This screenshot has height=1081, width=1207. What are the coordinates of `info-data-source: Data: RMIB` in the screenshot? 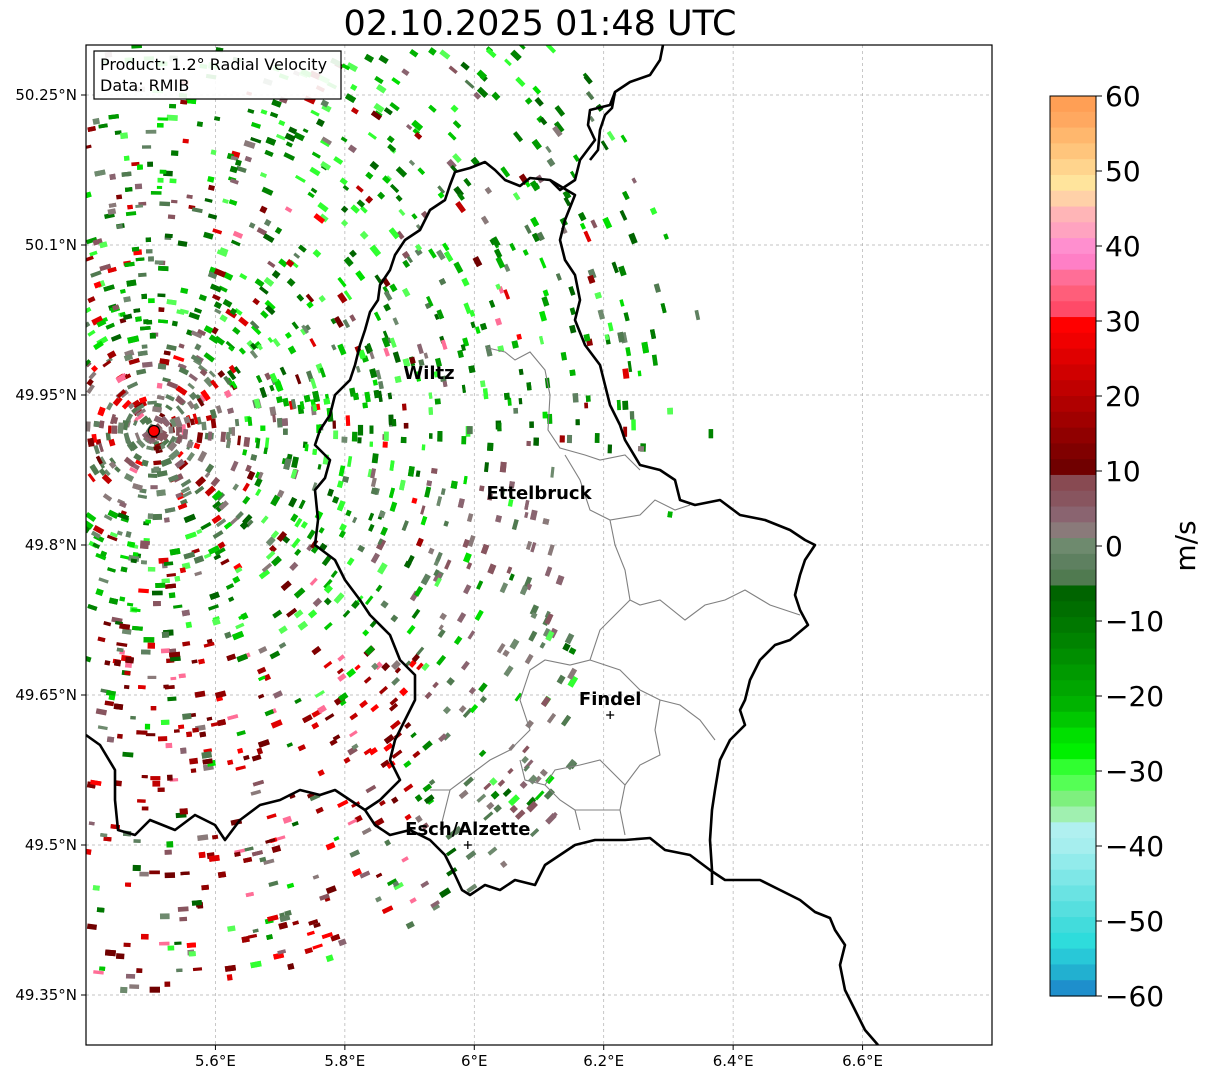 It's located at (144, 85).